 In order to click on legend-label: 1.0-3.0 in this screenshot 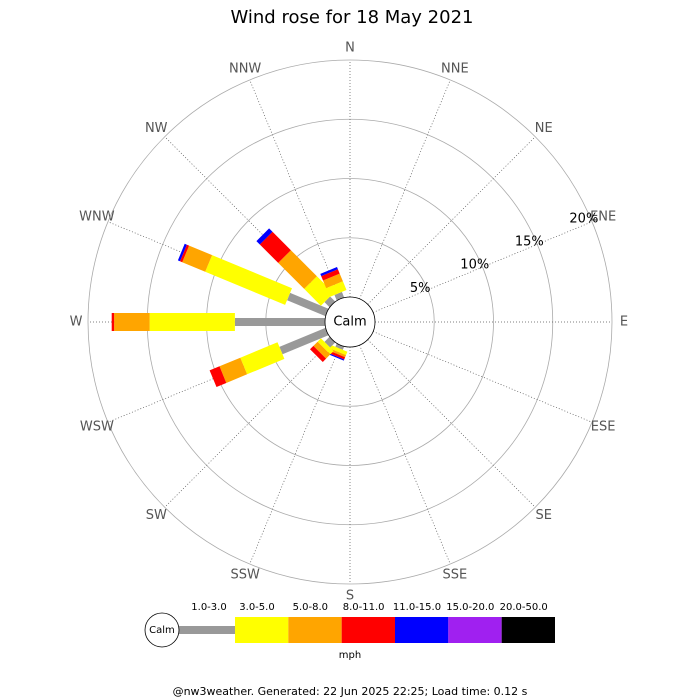, I will do `click(208, 607)`.